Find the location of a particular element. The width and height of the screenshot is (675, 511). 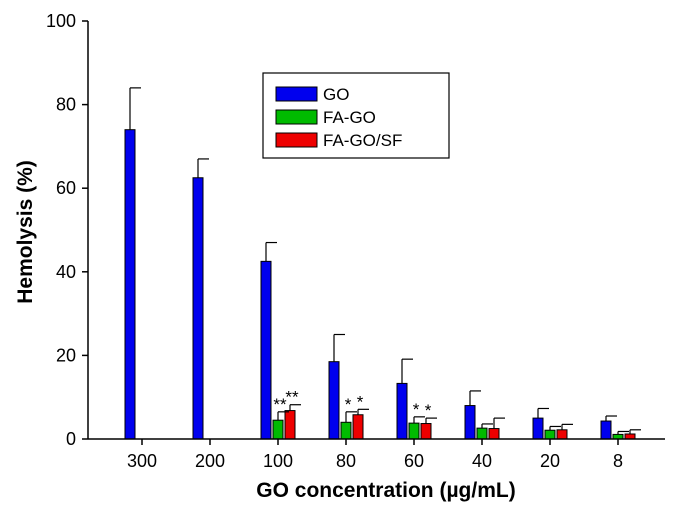

legend: GO FA-GO FA-GO/SF is located at coordinates (356, 115).